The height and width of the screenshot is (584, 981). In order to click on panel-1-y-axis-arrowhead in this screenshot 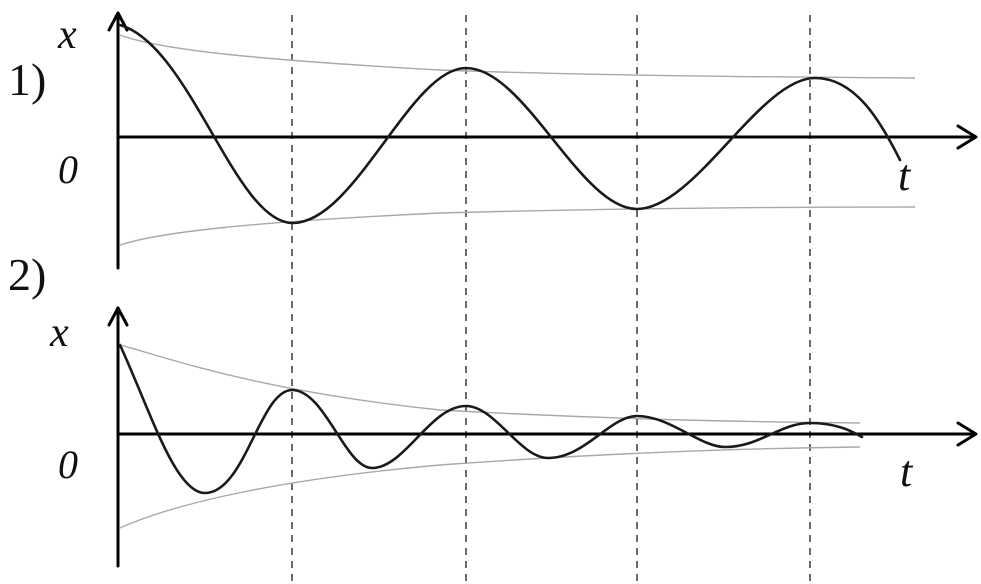, I will do `click(118, 21)`.